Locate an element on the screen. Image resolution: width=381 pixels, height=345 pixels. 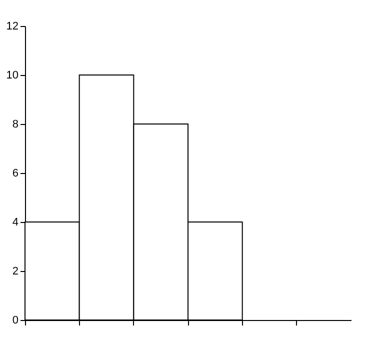
y-tick-label: 4 is located at coordinates (15, 222).